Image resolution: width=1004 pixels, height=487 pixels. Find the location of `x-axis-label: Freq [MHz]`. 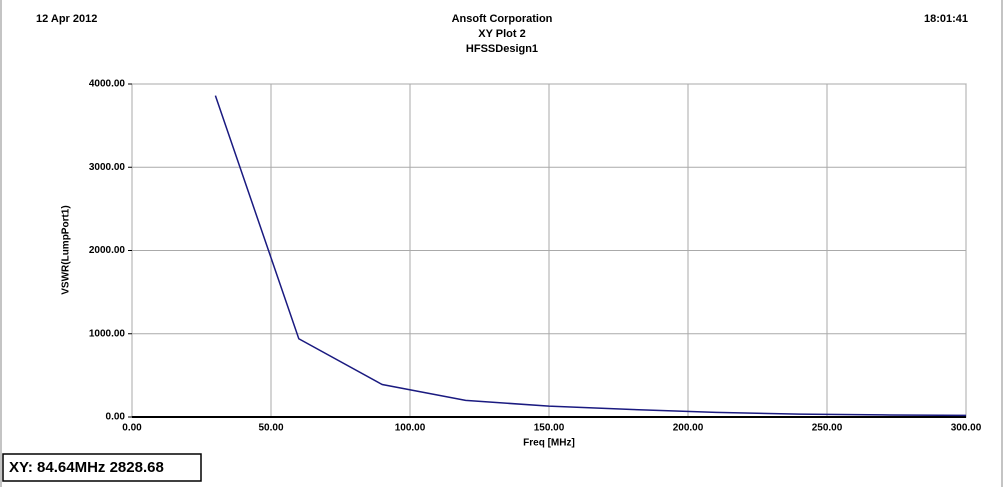

x-axis-label: Freq [MHz] is located at coordinates (549, 443).